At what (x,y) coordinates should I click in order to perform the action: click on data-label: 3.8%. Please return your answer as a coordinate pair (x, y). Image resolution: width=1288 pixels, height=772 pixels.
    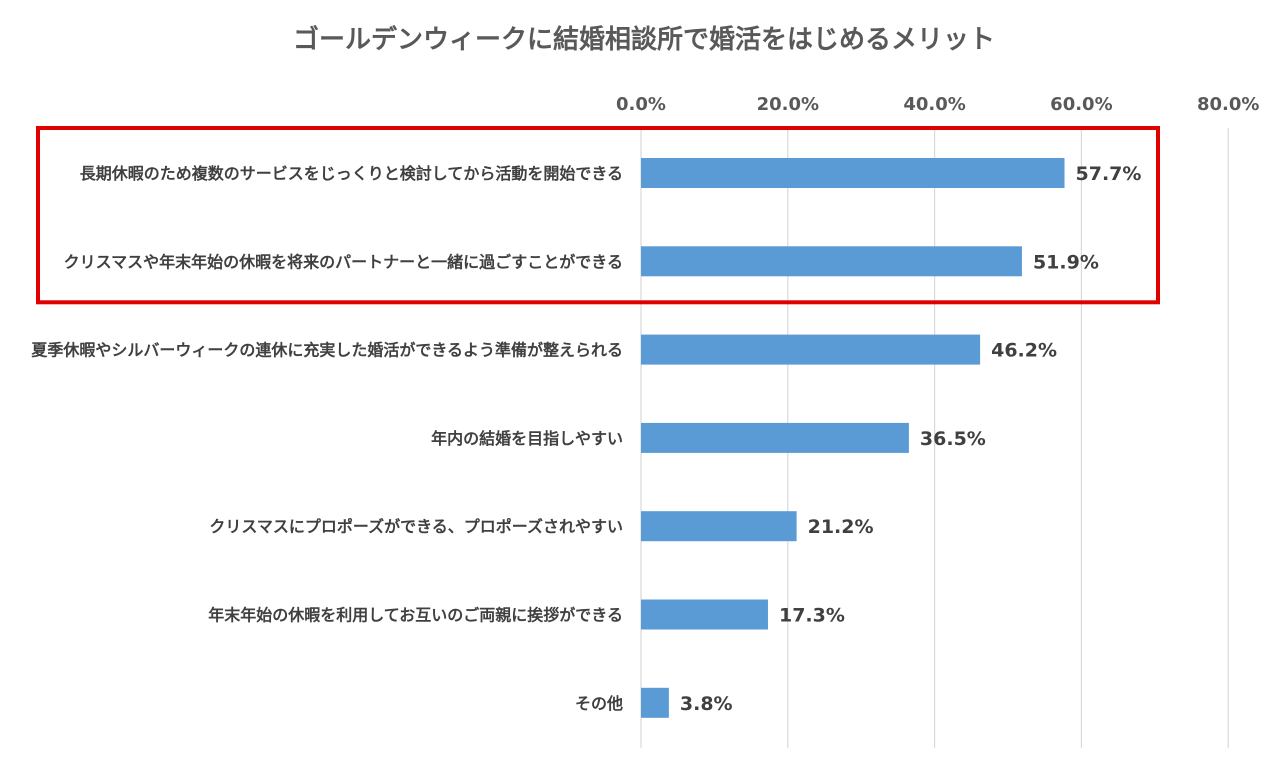
    Looking at the image, I should click on (706, 704).